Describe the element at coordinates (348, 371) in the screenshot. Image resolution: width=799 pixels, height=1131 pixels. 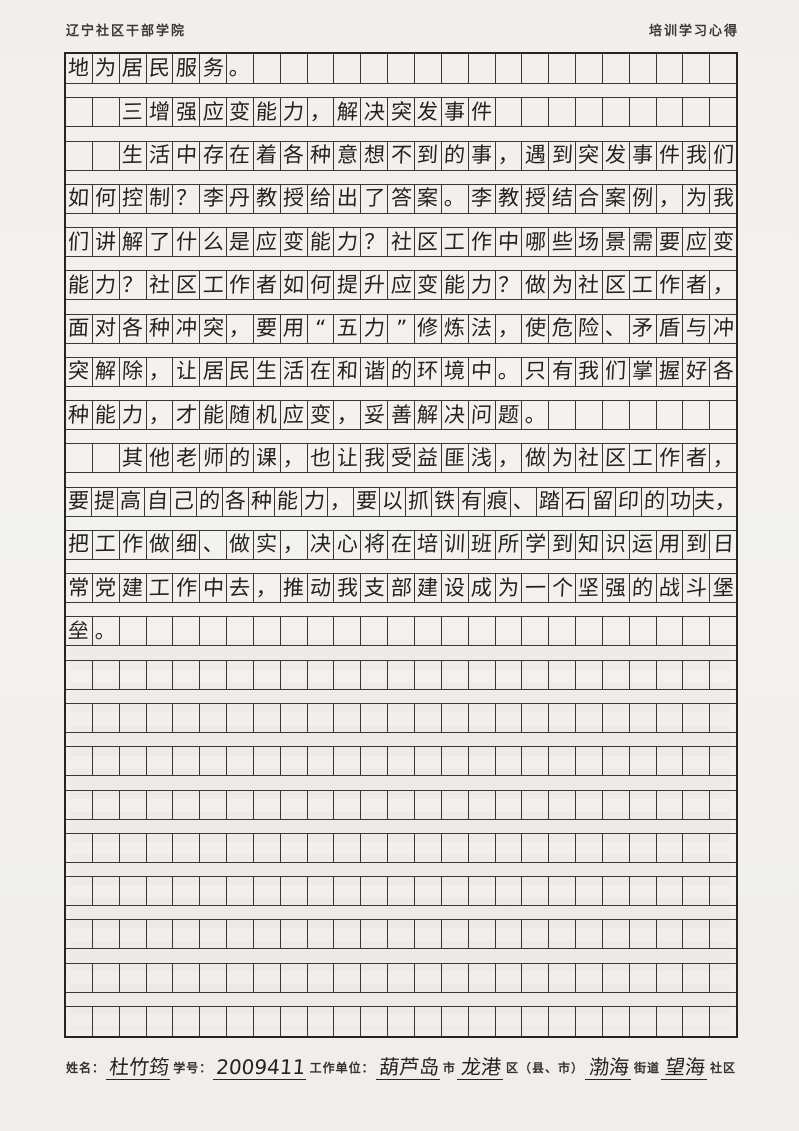
I see `grid-cell: 和` at that location.